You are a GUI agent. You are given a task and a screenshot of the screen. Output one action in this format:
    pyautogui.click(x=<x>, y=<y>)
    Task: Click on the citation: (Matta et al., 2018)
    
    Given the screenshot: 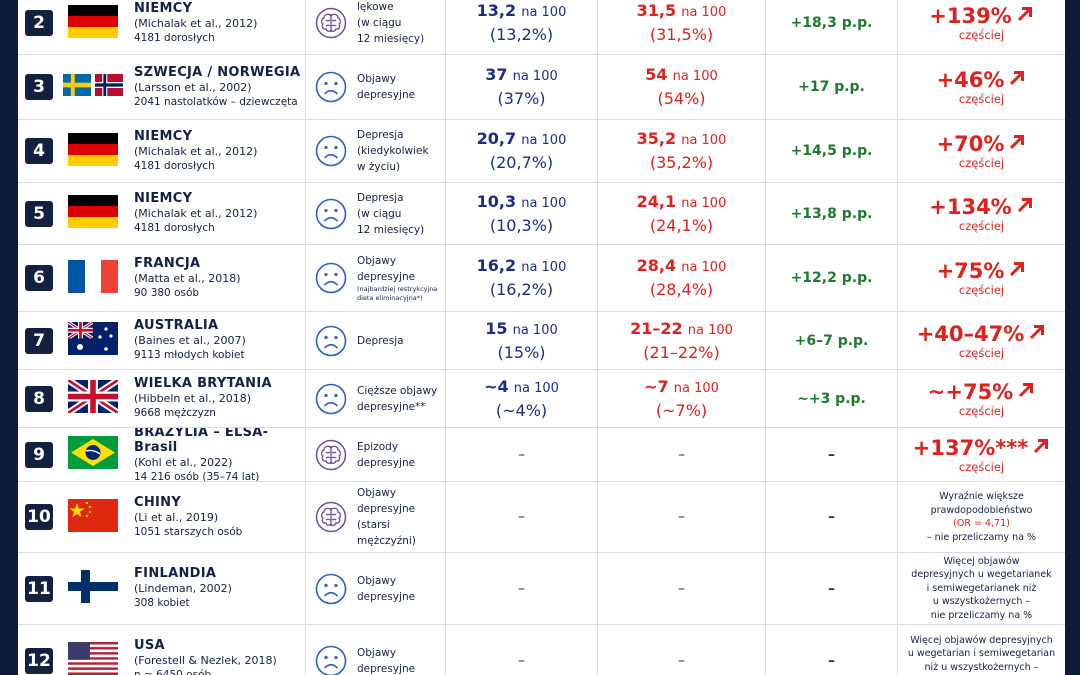 What is the action you would take?
    pyautogui.click(x=187, y=278)
    